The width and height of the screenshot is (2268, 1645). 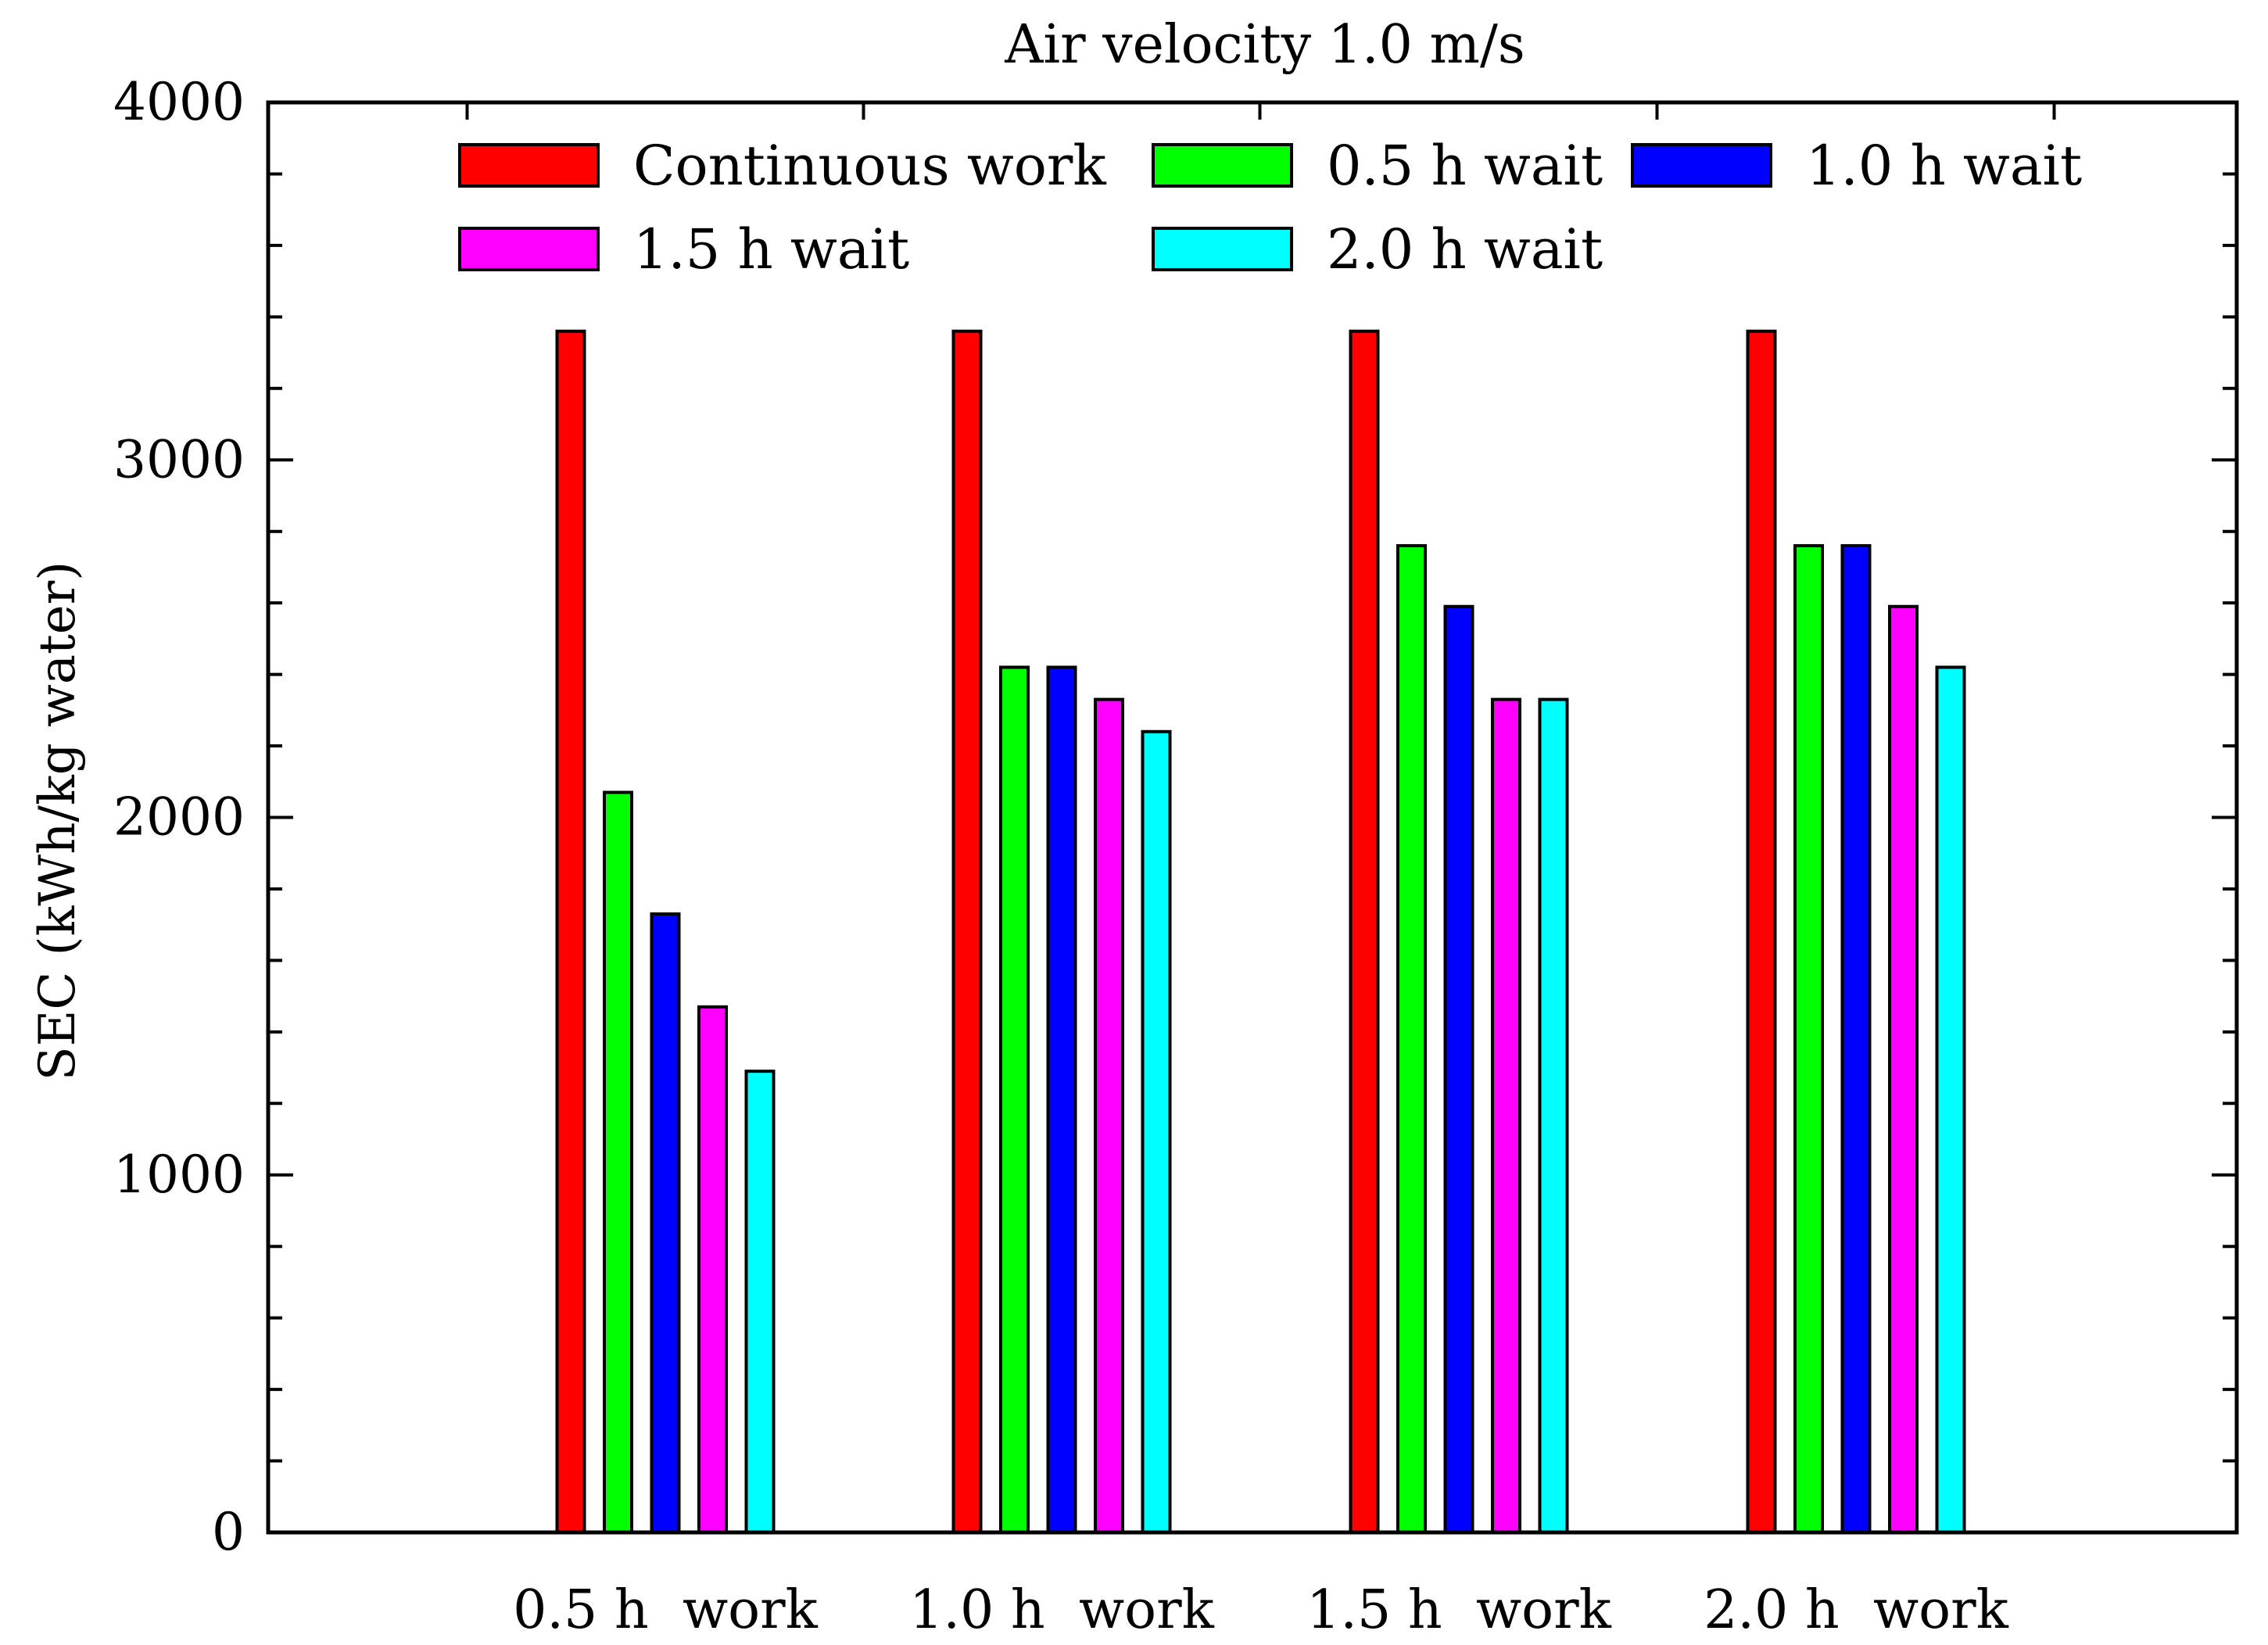 What do you see at coordinates (1465, 249) in the screenshot?
I see `legend-label: 2.0 h wait` at bounding box center [1465, 249].